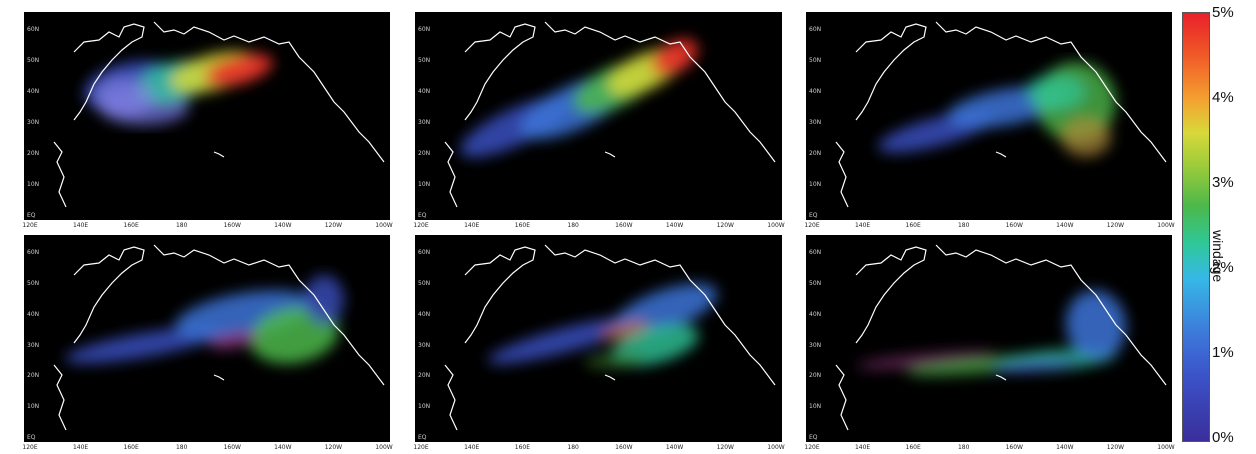  I want to click on windage-colorbar, so click(1196, 227).